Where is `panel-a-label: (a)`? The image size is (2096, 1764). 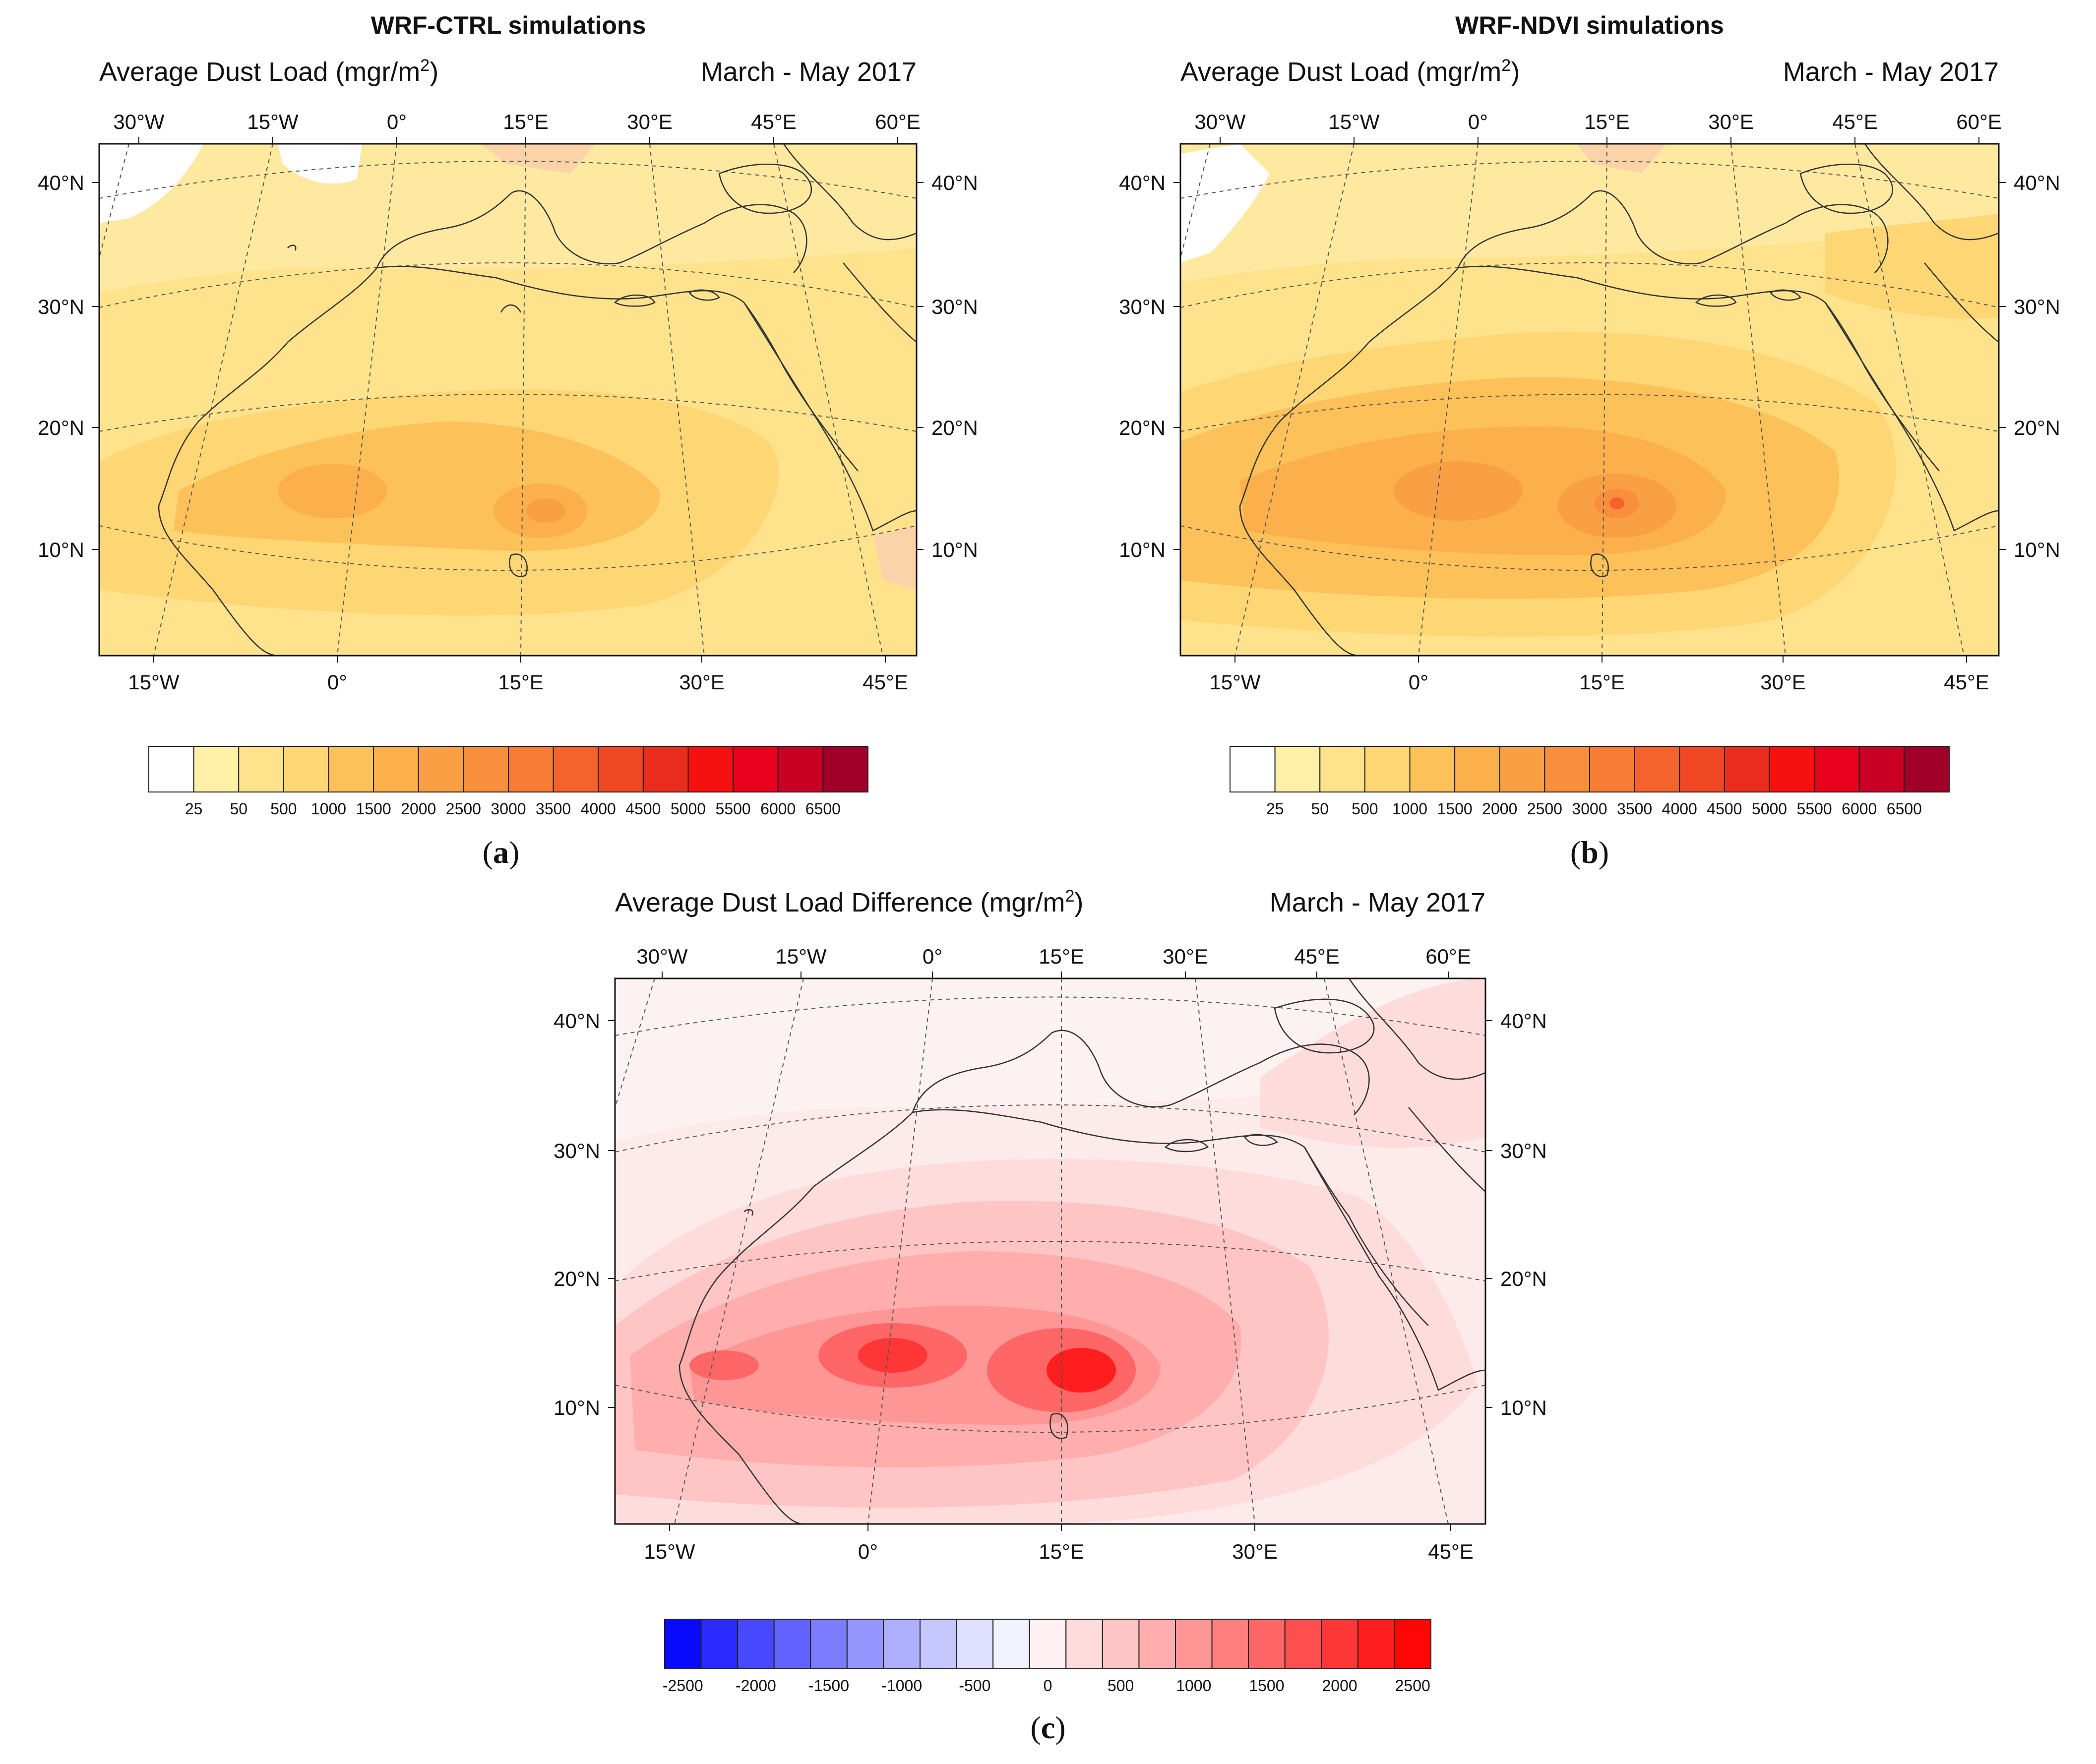 panel-a-label: (a) is located at coordinates (502, 852).